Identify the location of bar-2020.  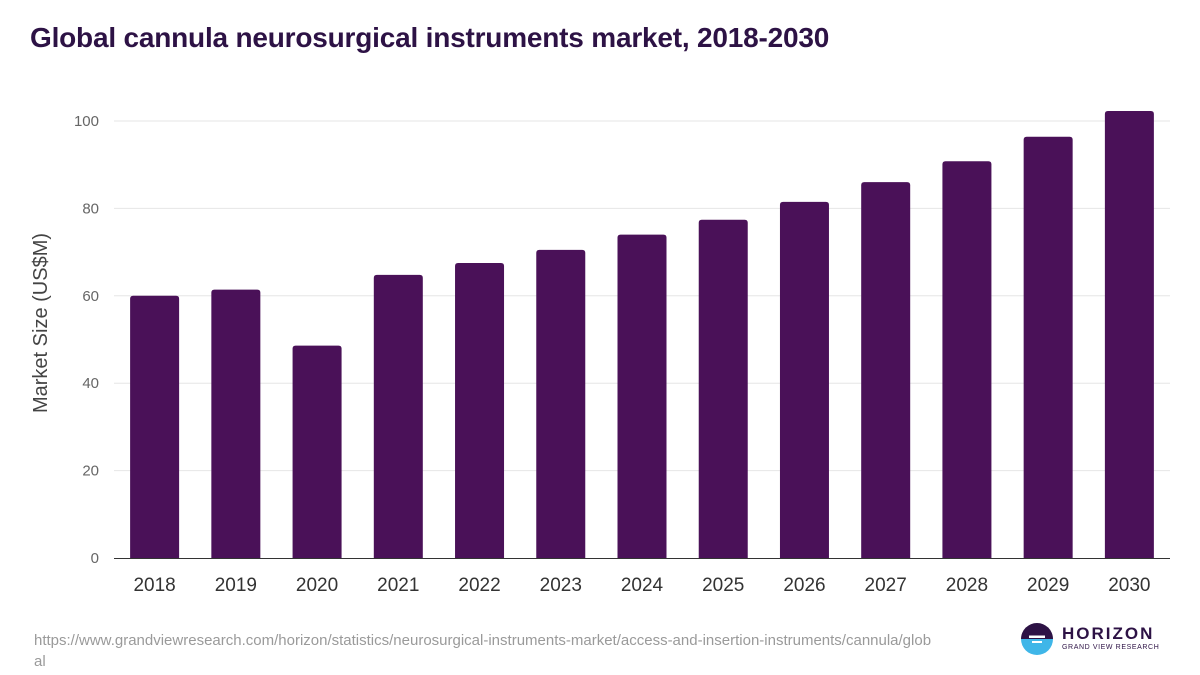
(317, 451).